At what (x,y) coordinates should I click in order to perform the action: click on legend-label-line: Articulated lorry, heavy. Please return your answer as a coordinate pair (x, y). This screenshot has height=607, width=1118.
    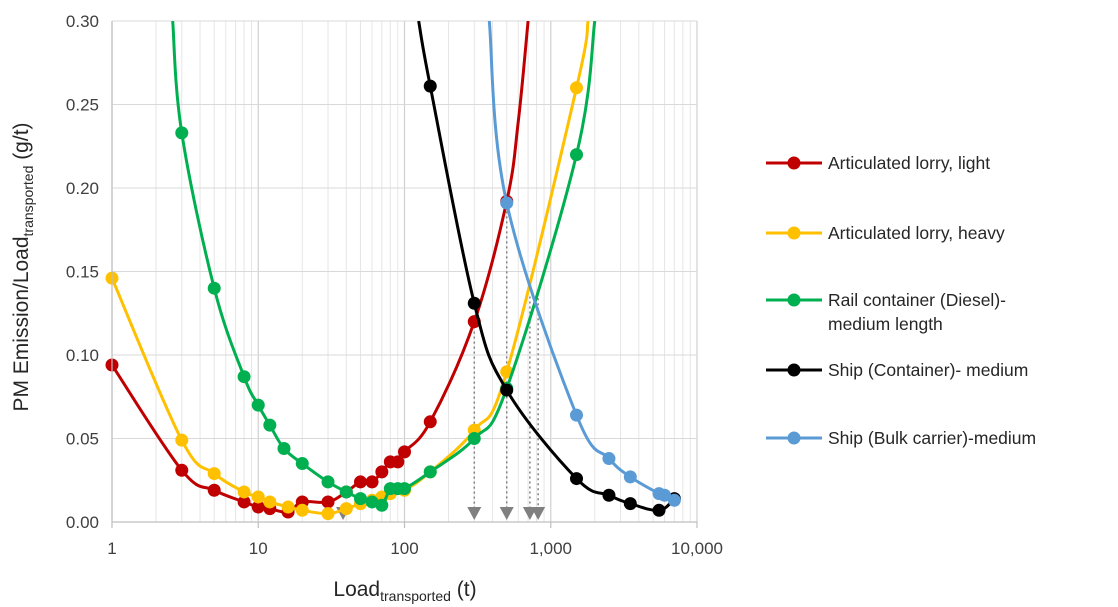
    Looking at the image, I should click on (916, 233).